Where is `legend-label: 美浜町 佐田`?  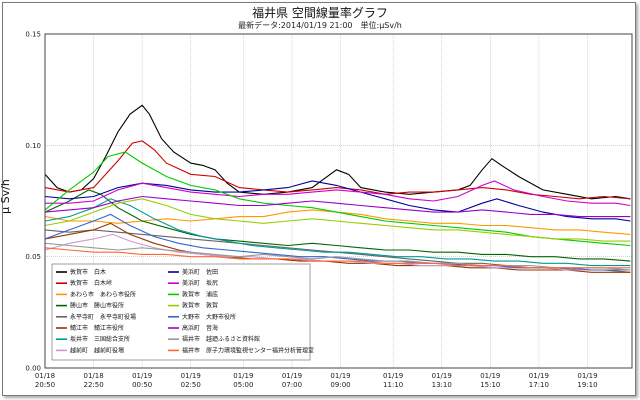 legend-label: 美浜町 佐田 is located at coordinates (200, 272).